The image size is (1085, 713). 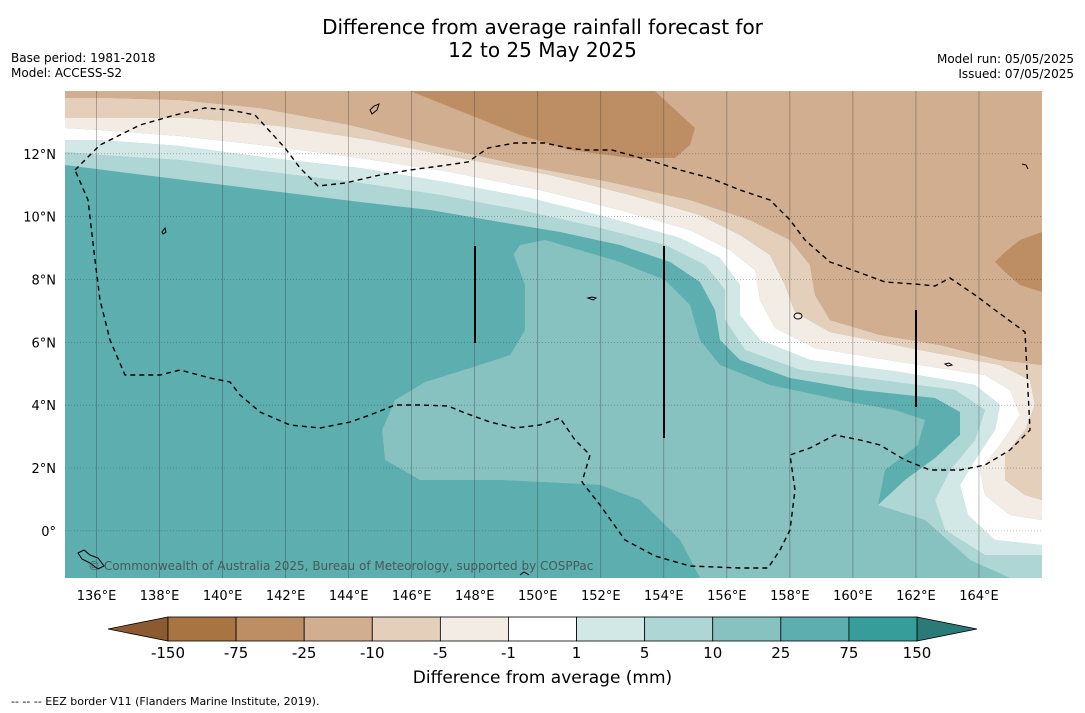 What do you see at coordinates (286, 596) in the screenshot?
I see `x-tick-label: 142°E` at bounding box center [286, 596].